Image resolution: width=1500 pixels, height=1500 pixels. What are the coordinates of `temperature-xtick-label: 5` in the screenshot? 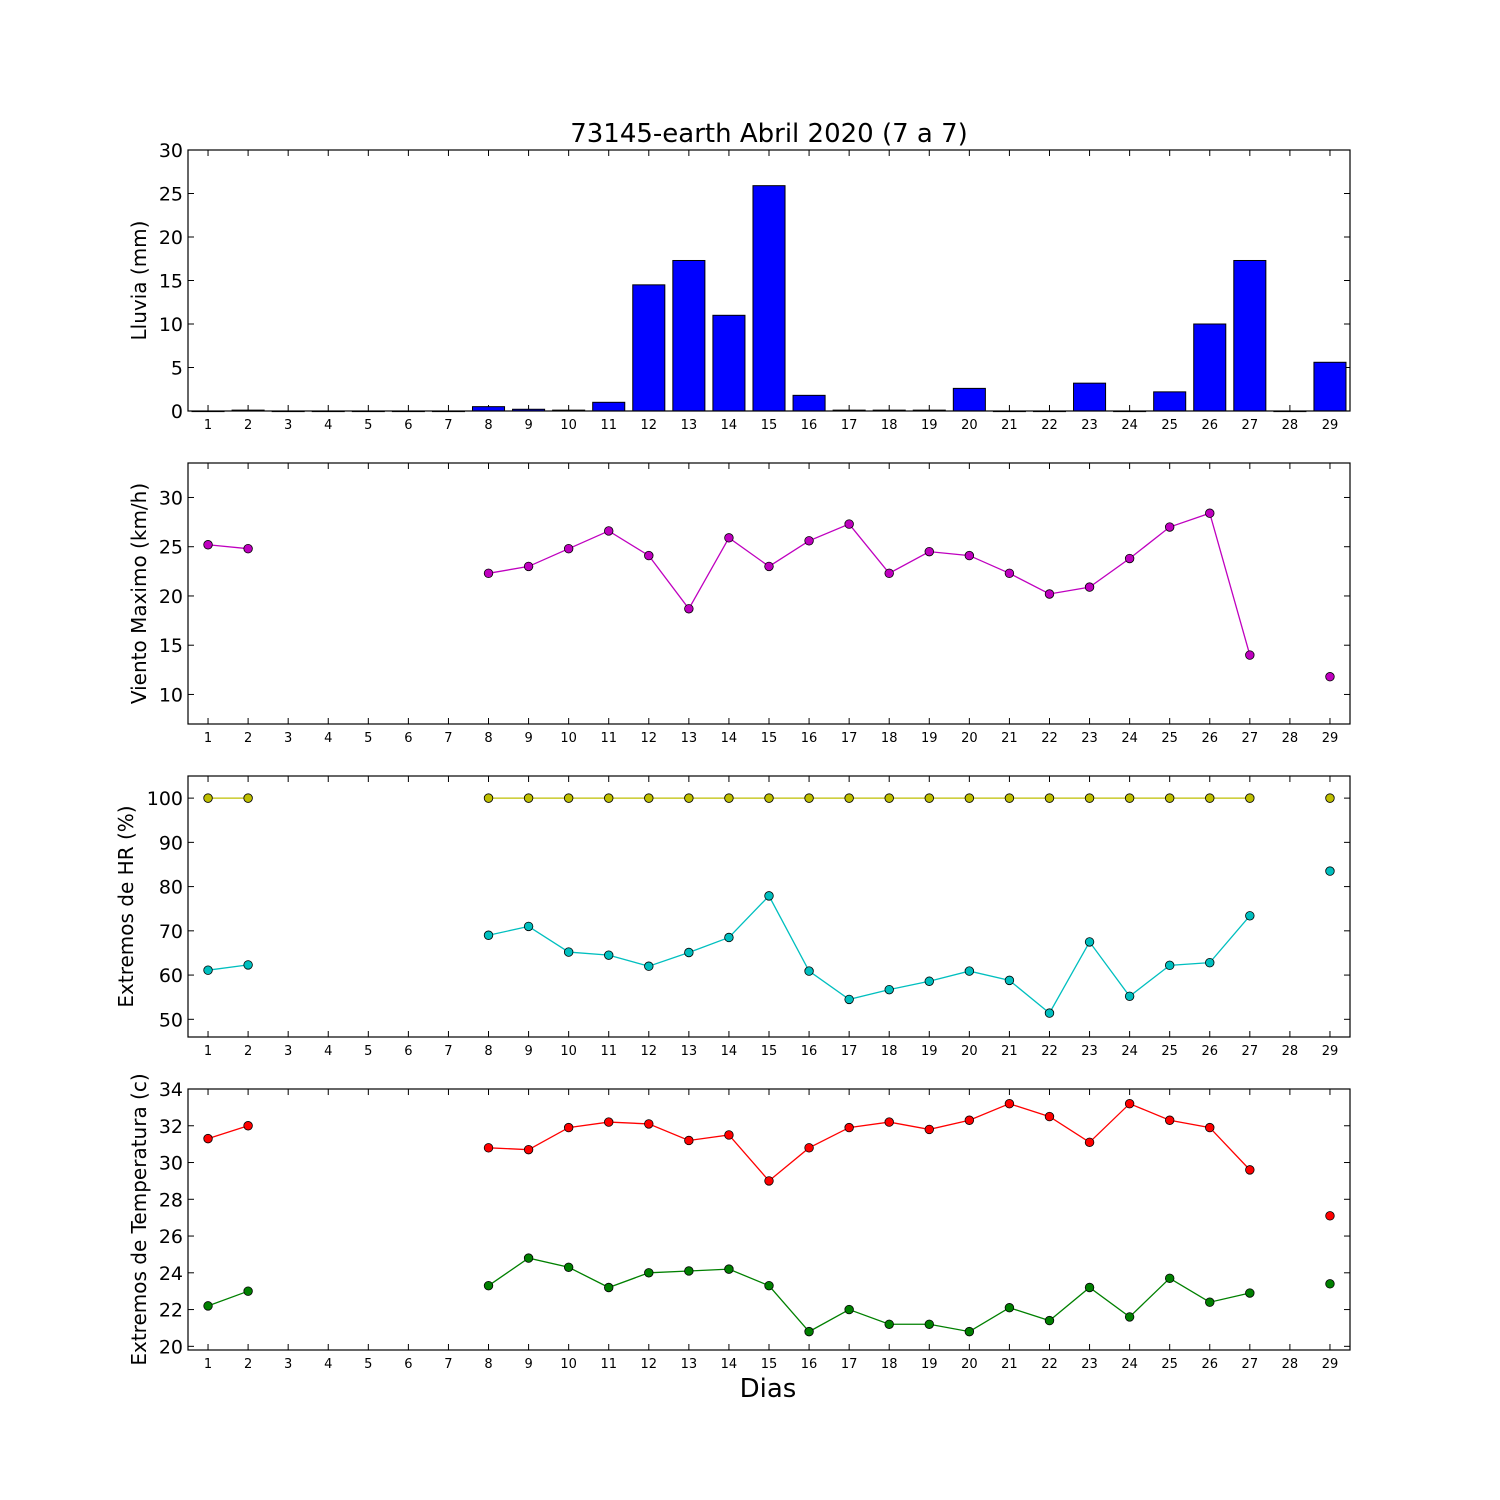 It's located at (368, 1364).